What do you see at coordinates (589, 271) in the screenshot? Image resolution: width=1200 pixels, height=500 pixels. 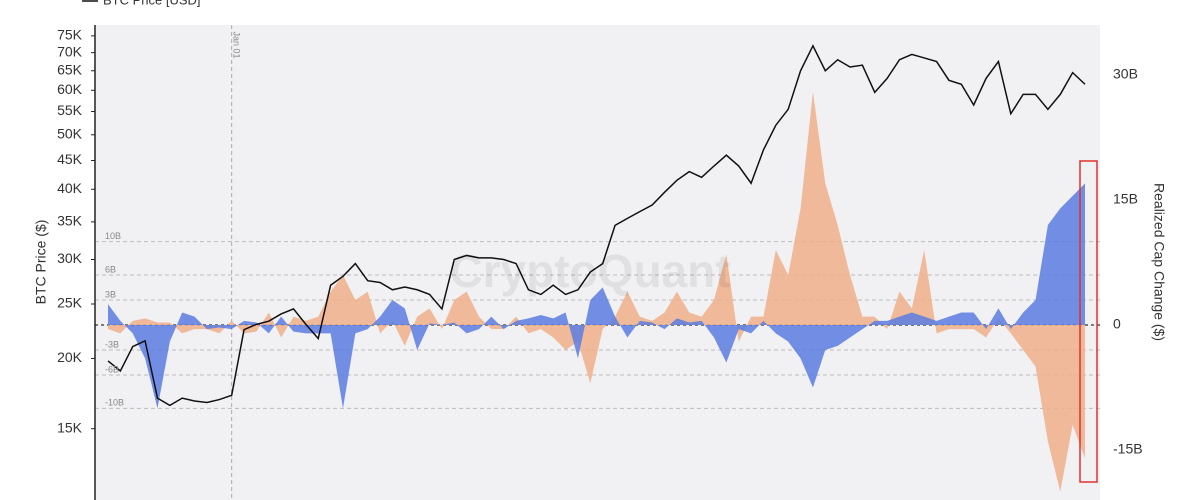 I see `watermark: CryptoQuant` at bounding box center [589, 271].